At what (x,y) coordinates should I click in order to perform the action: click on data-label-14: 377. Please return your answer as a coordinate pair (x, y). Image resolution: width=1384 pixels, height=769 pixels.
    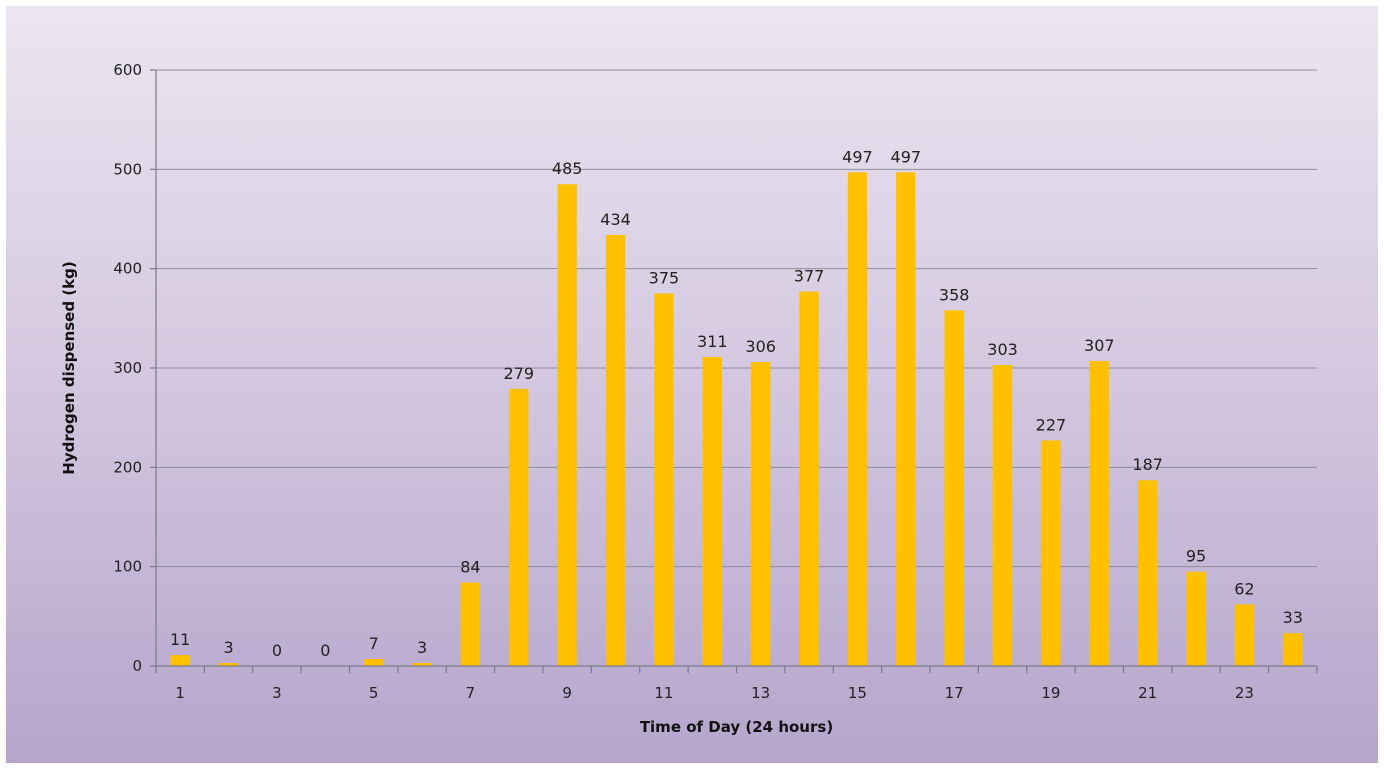
    Looking at the image, I should click on (809, 276).